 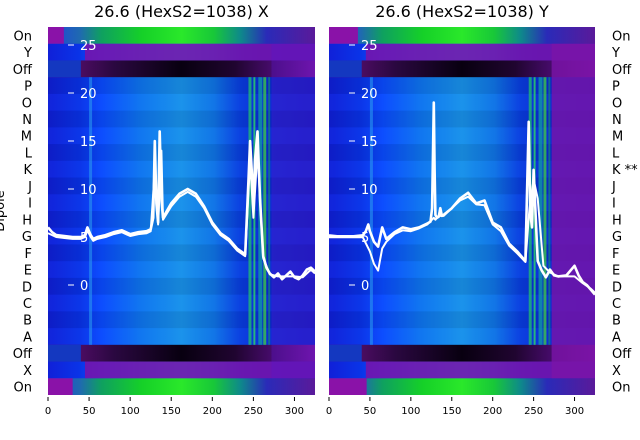 What do you see at coordinates (365, 238) in the screenshot?
I see `overlay-tick-label: 5` at bounding box center [365, 238].